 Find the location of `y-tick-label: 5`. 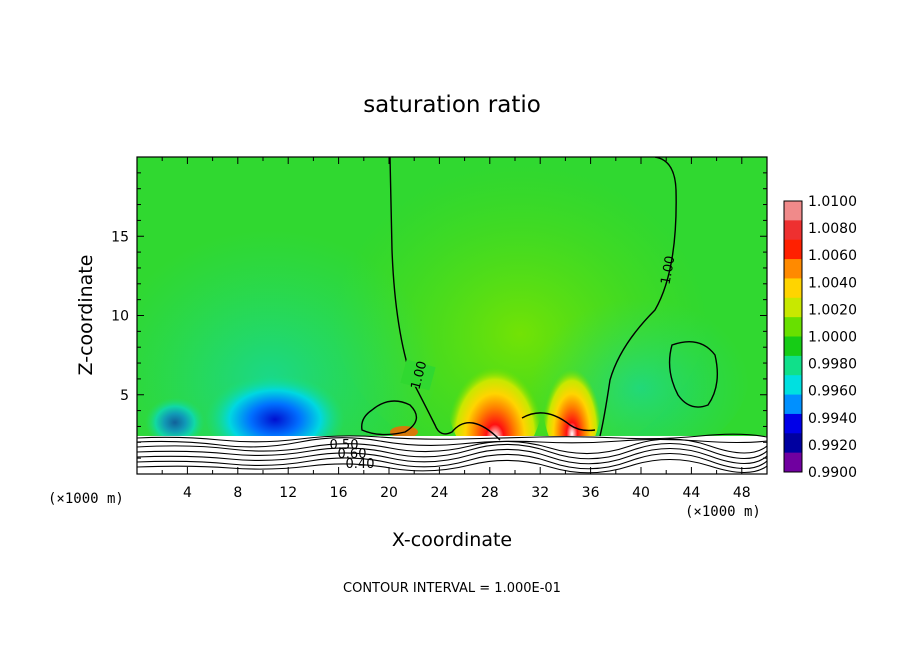

y-tick-label: 5 is located at coordinates (124, 396).